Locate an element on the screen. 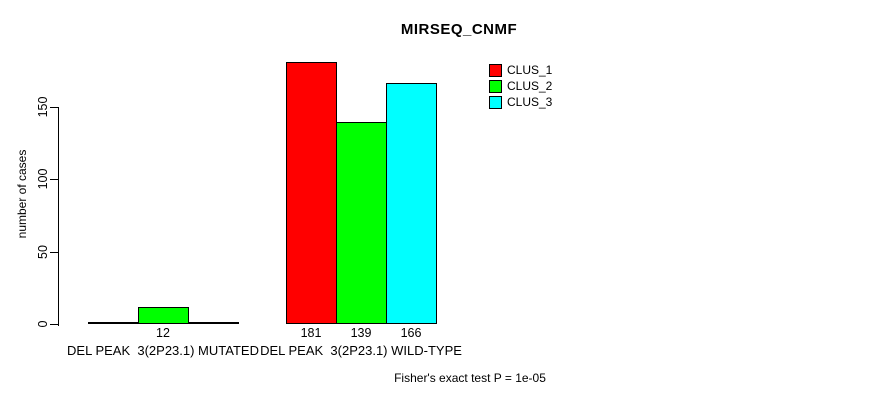  x-axis-group-label: DEL PEAK 3(2P23.1) WILD-TYPE is located at coordinates (361, 350).